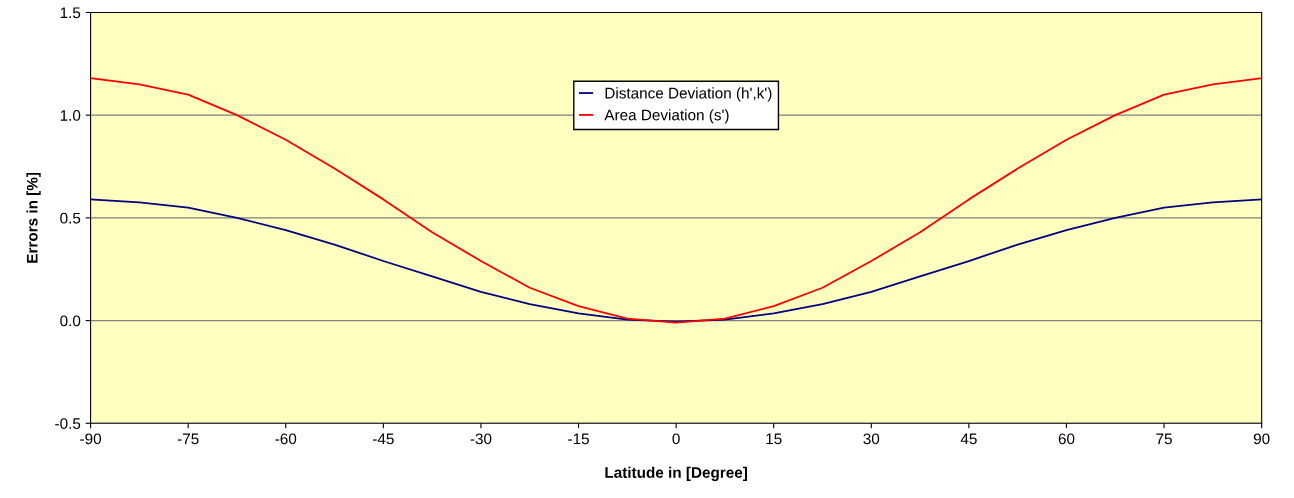 The image size is (1294, 498). I want to click on y-tick-label: 1.0, so click(70, 115).